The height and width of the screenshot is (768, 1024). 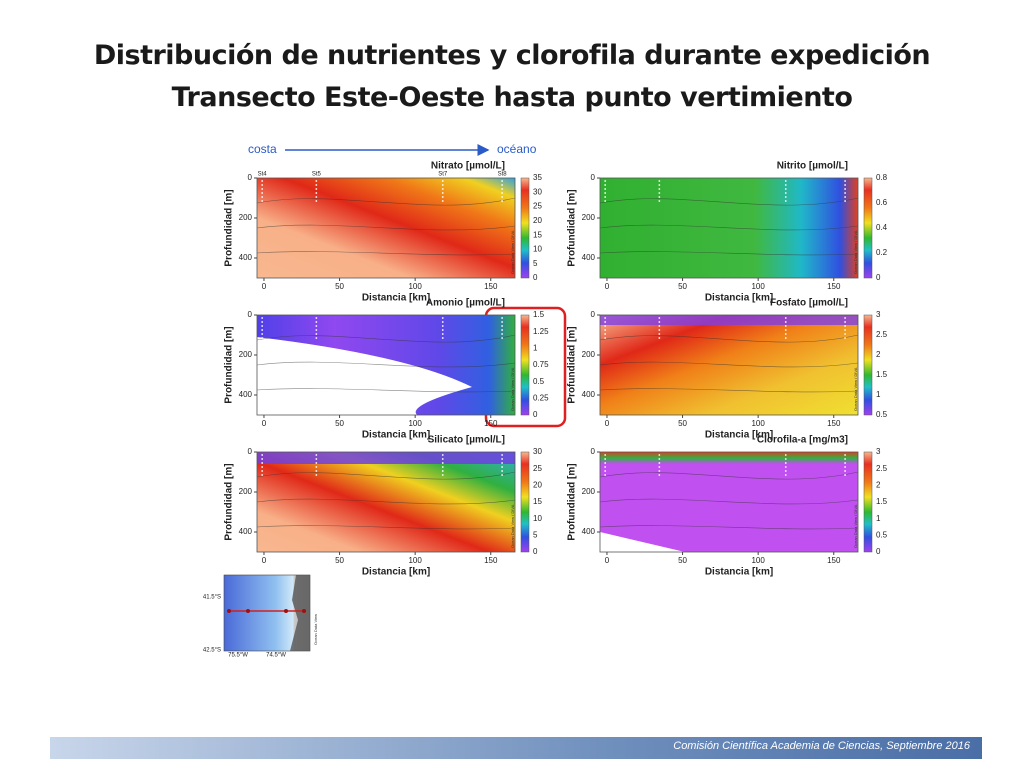 I want to click on colorbar-tick-label: 1.25, so click(x=541, y=331).